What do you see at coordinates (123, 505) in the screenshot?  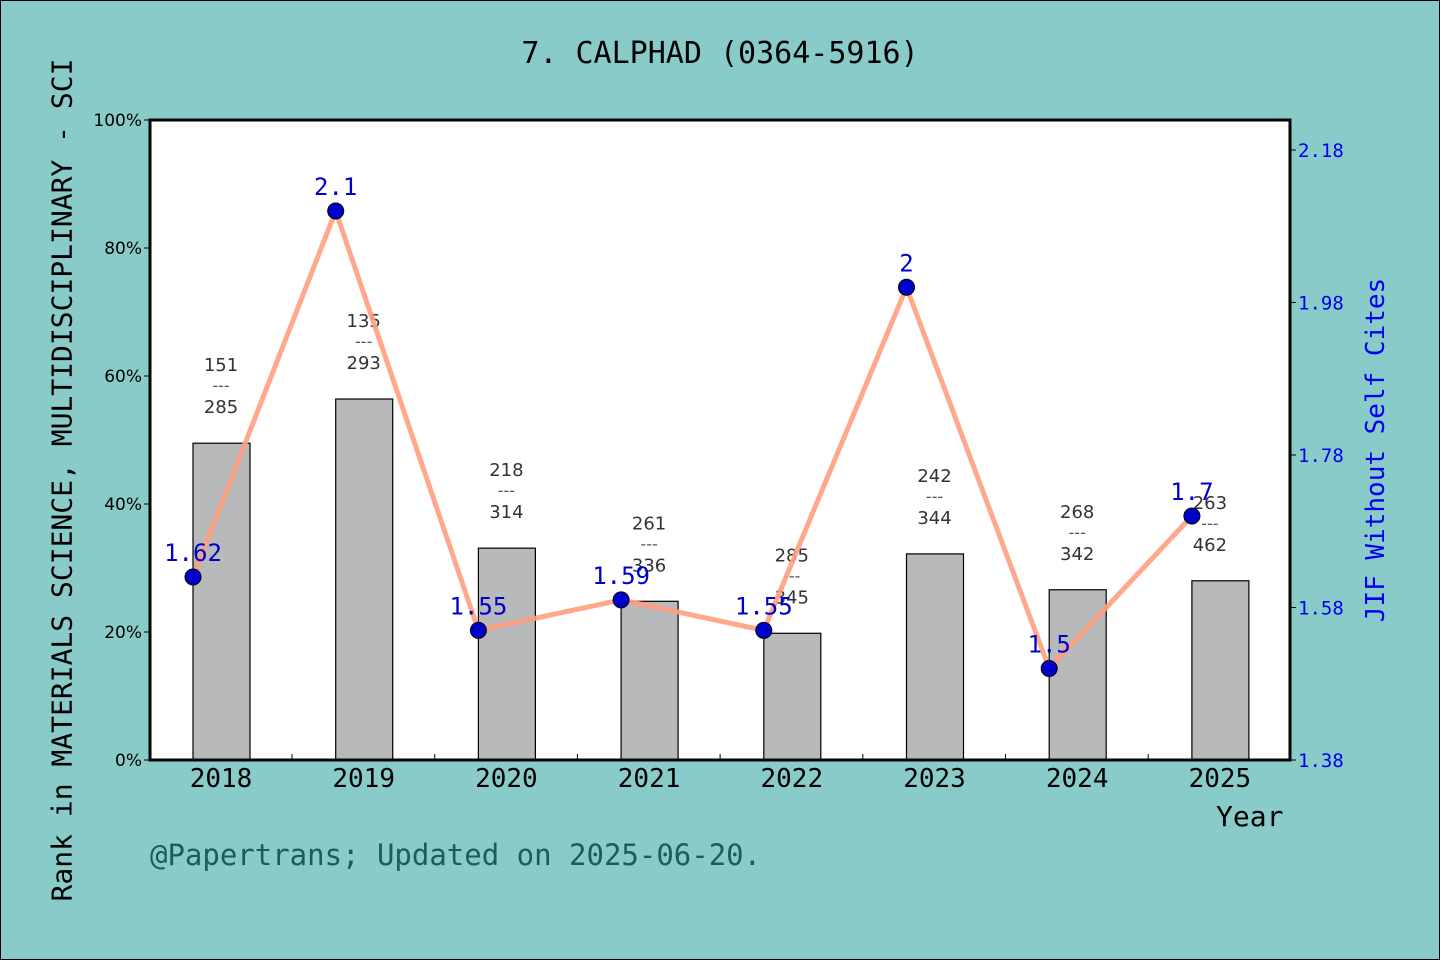 I see `y-tick-label: 40%` at bounding box center [123, 505].